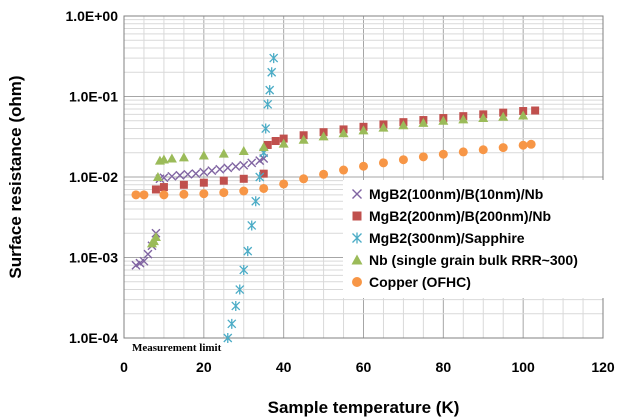 This screenshot has height=420, width=629. Describe the element at coordinates (204, 367) in the screenshot. I see `x-tick-label: 20` at that location.